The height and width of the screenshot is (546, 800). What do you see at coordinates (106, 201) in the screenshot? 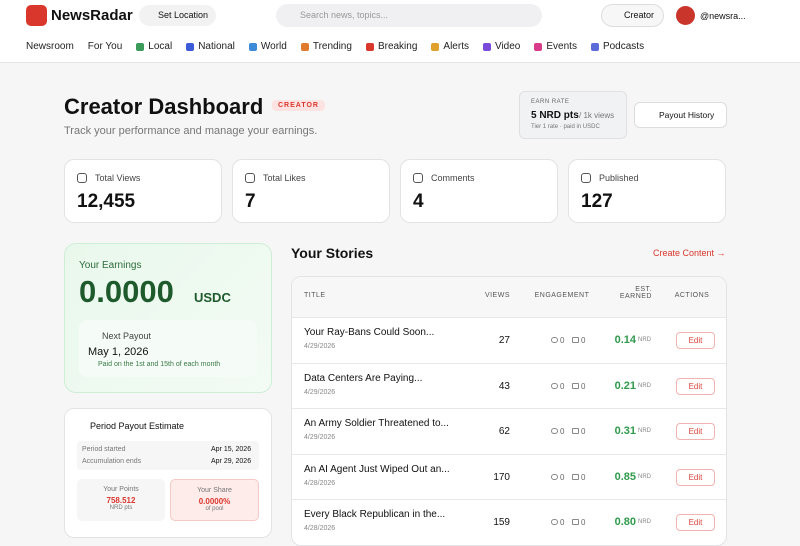
I see `stat-value: 12,455` at bounding box center [106, 201].